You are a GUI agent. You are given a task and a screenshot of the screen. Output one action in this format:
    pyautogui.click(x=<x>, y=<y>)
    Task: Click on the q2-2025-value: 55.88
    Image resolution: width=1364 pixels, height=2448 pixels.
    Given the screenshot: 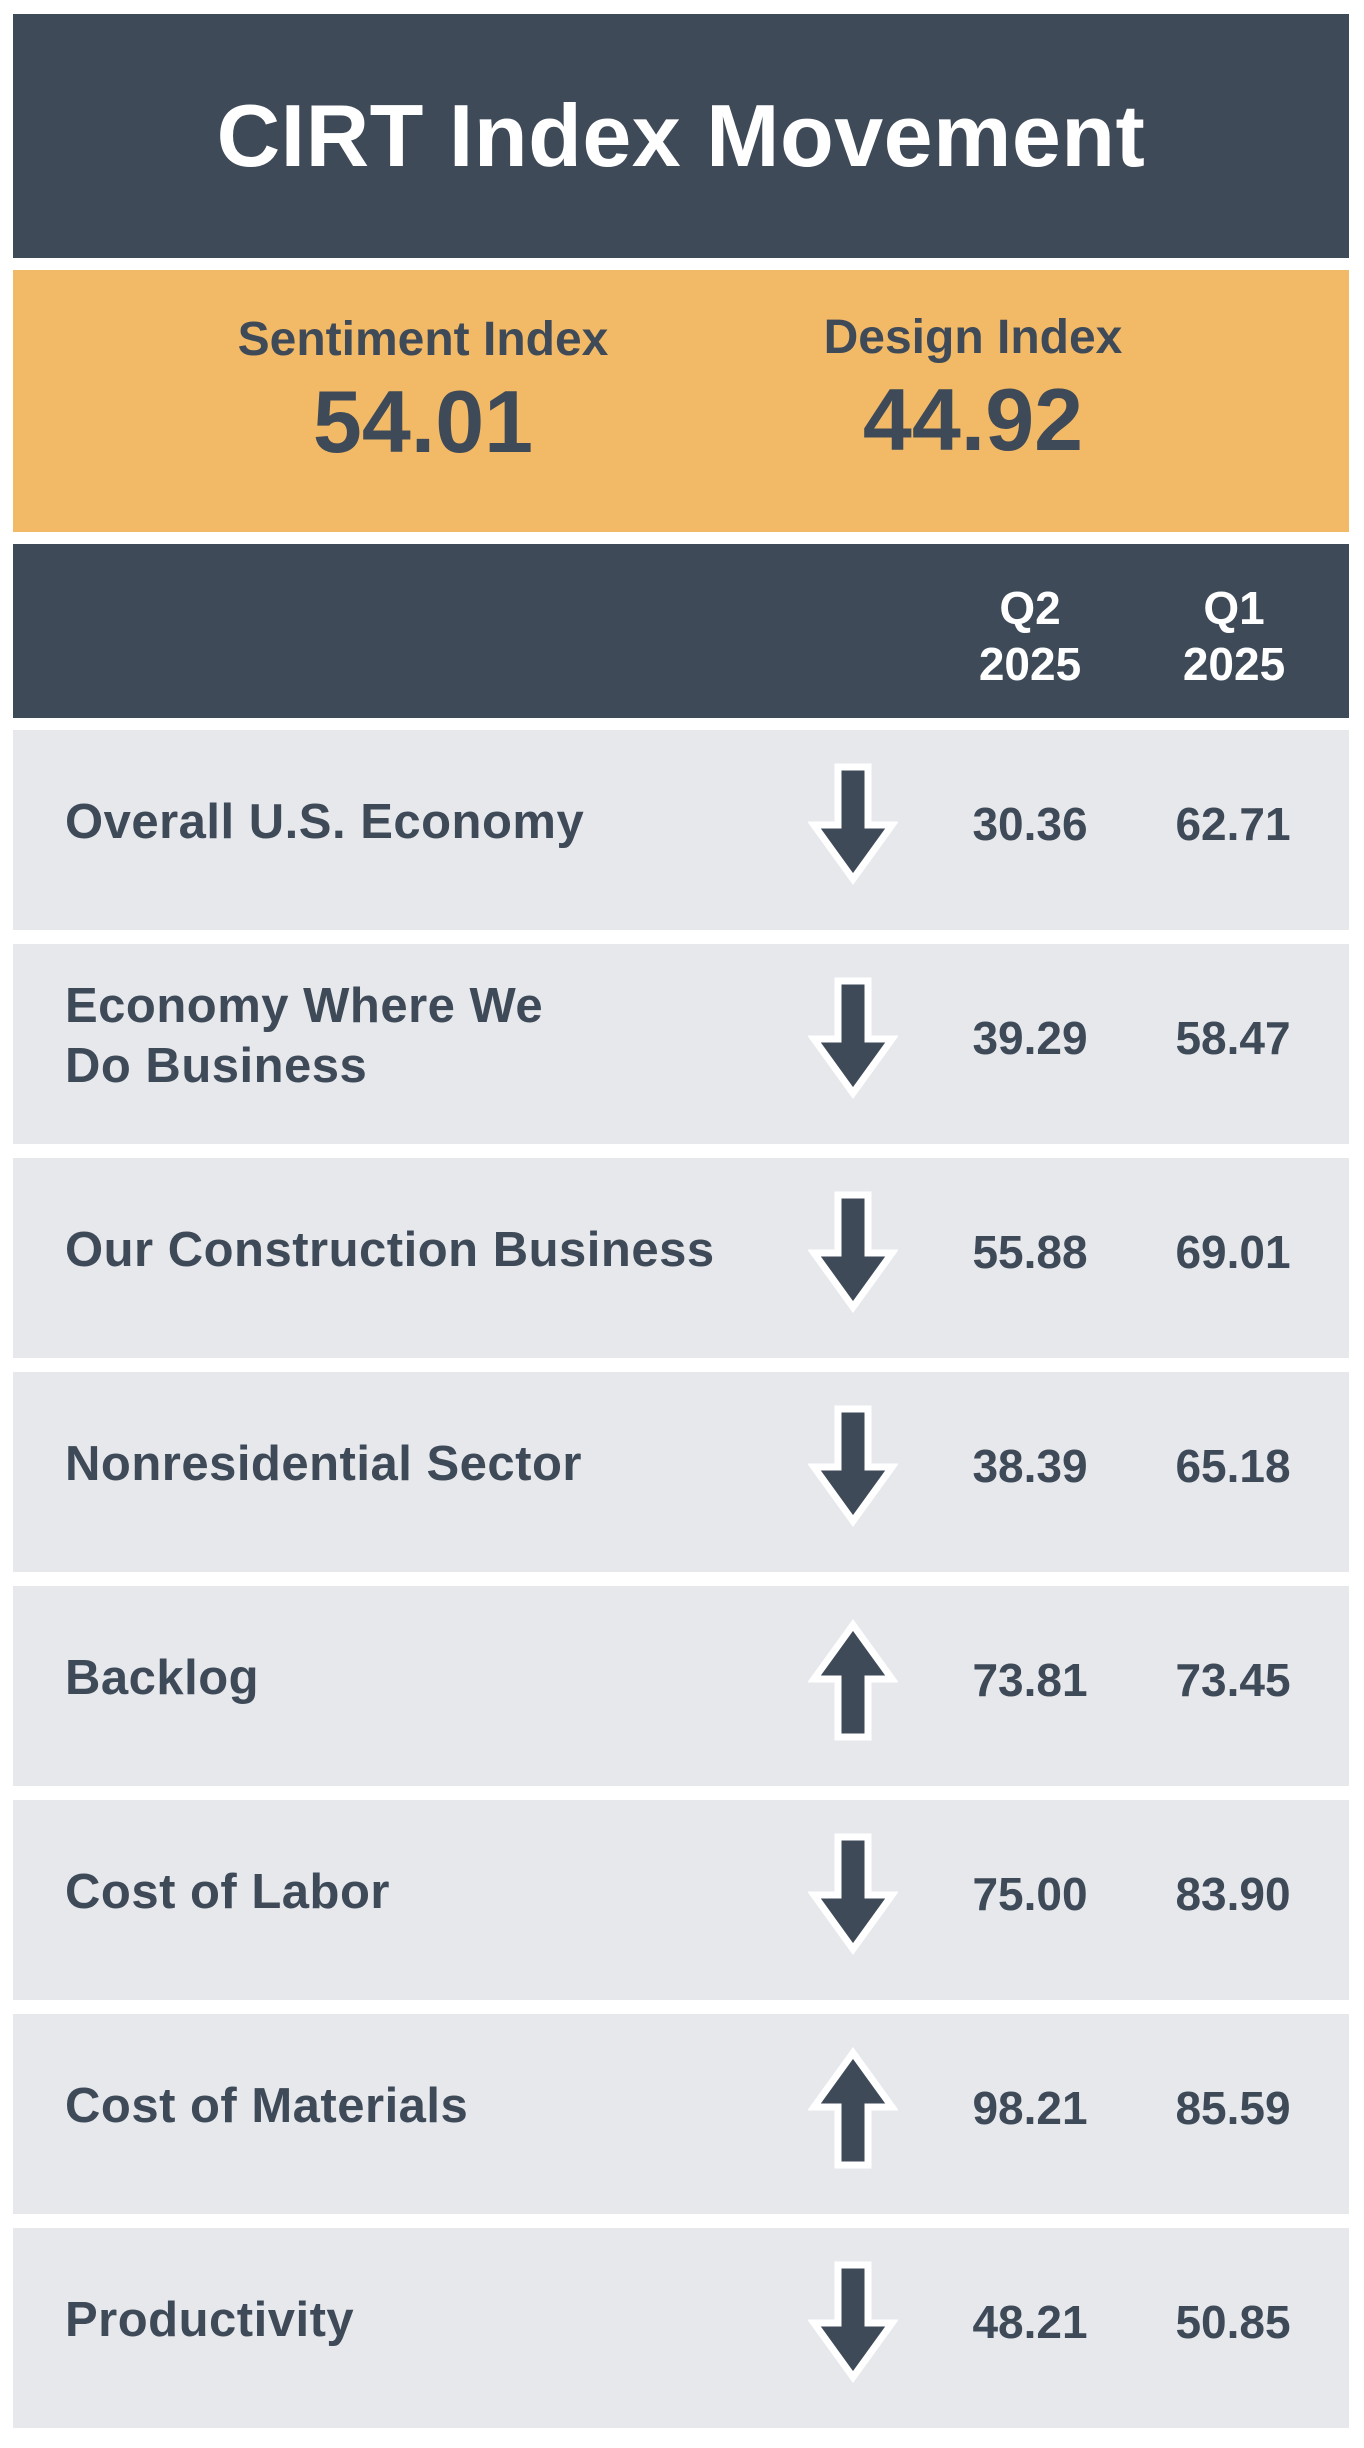 What is the action you would take?
    pyautogui.click(x=1030, y=1252)
    